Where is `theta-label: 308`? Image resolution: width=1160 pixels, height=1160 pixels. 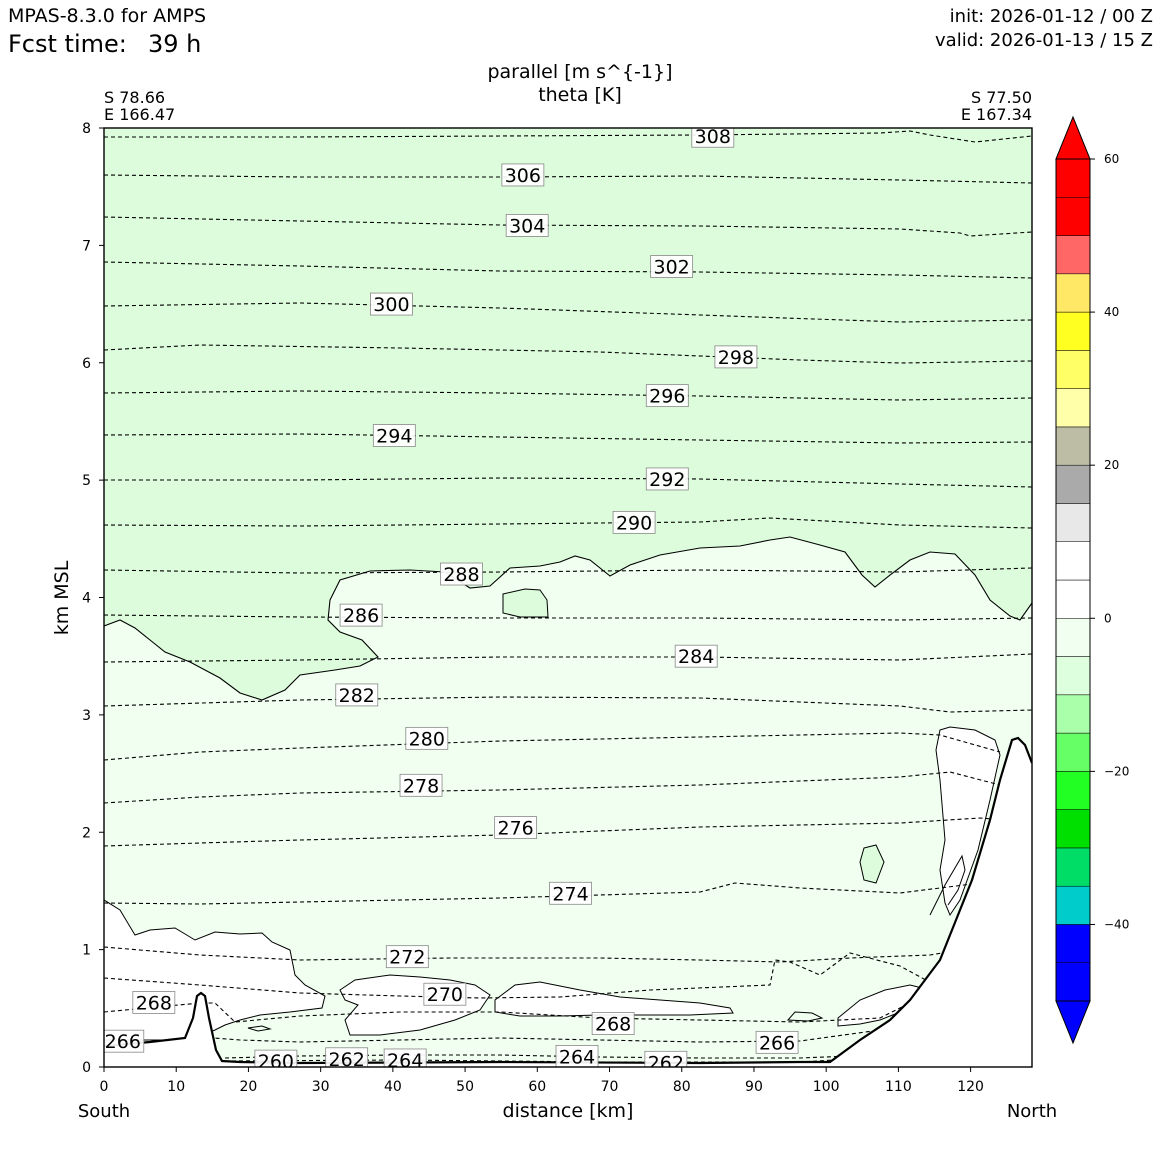 theta-label: 308 is located at coordinates (713, 137).